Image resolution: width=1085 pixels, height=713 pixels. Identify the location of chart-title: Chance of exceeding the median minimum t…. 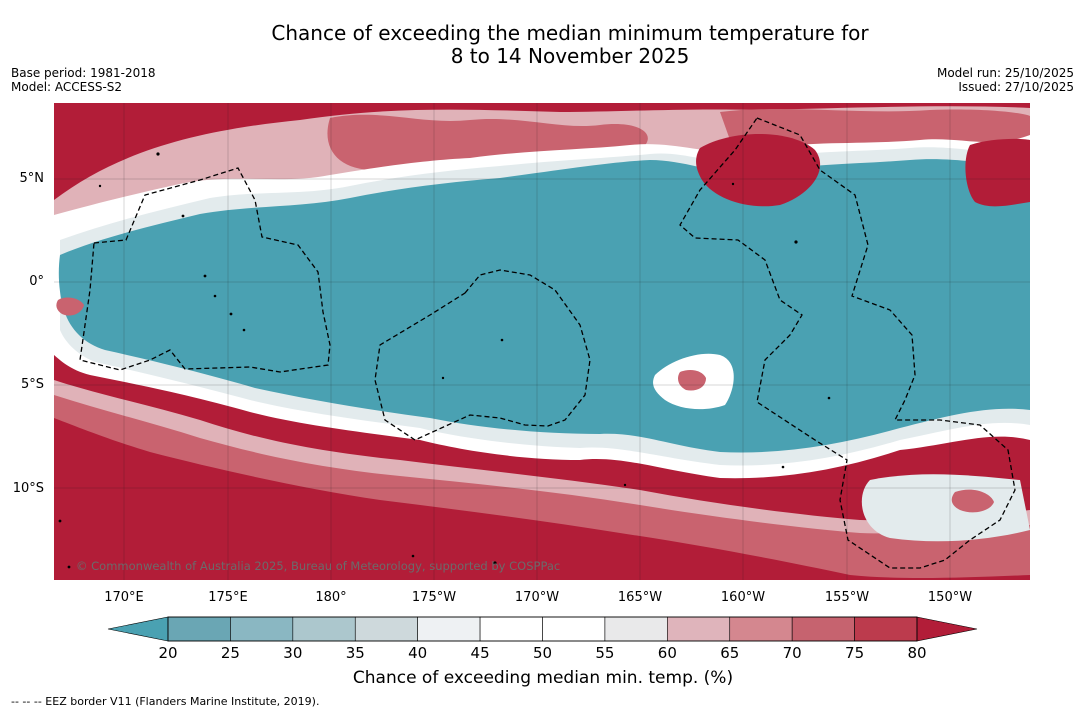
(542, 45).